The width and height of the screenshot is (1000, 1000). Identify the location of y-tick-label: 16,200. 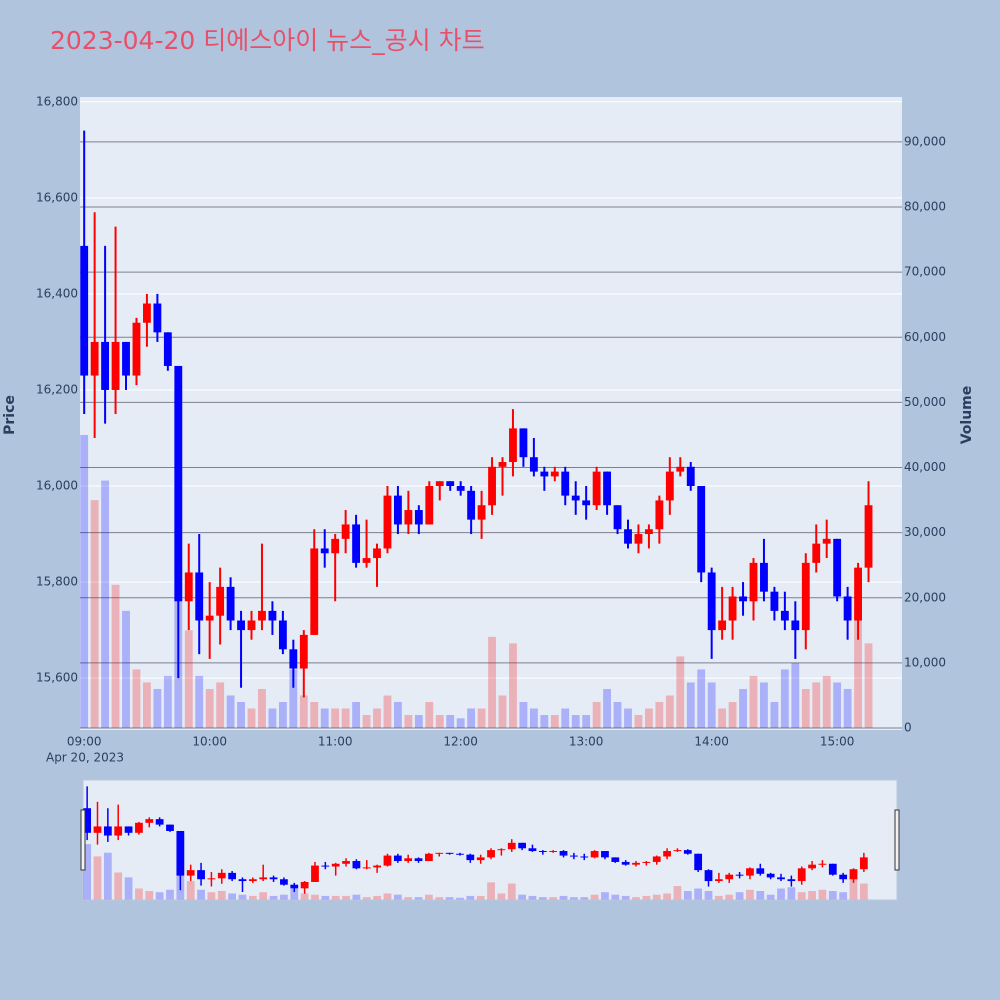
(57, 389).